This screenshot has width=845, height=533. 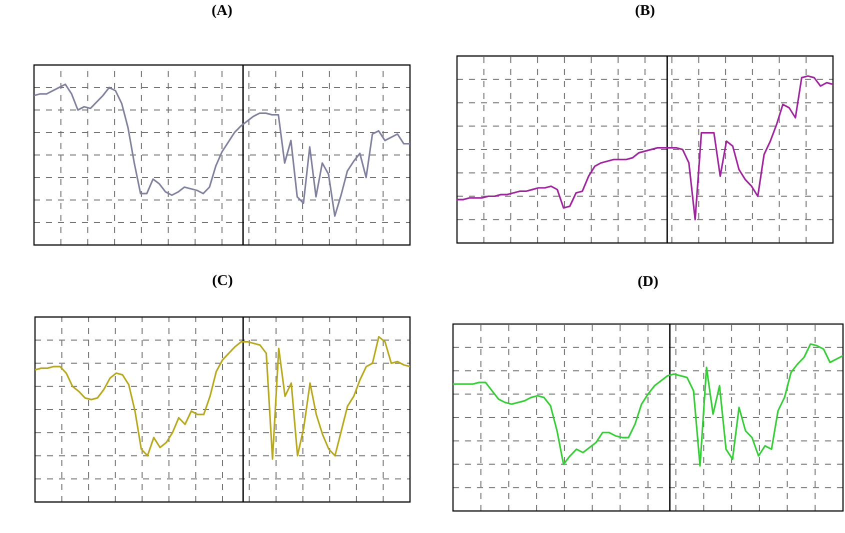 I want to click on chart-title: (D), so click(x=648, y=283).